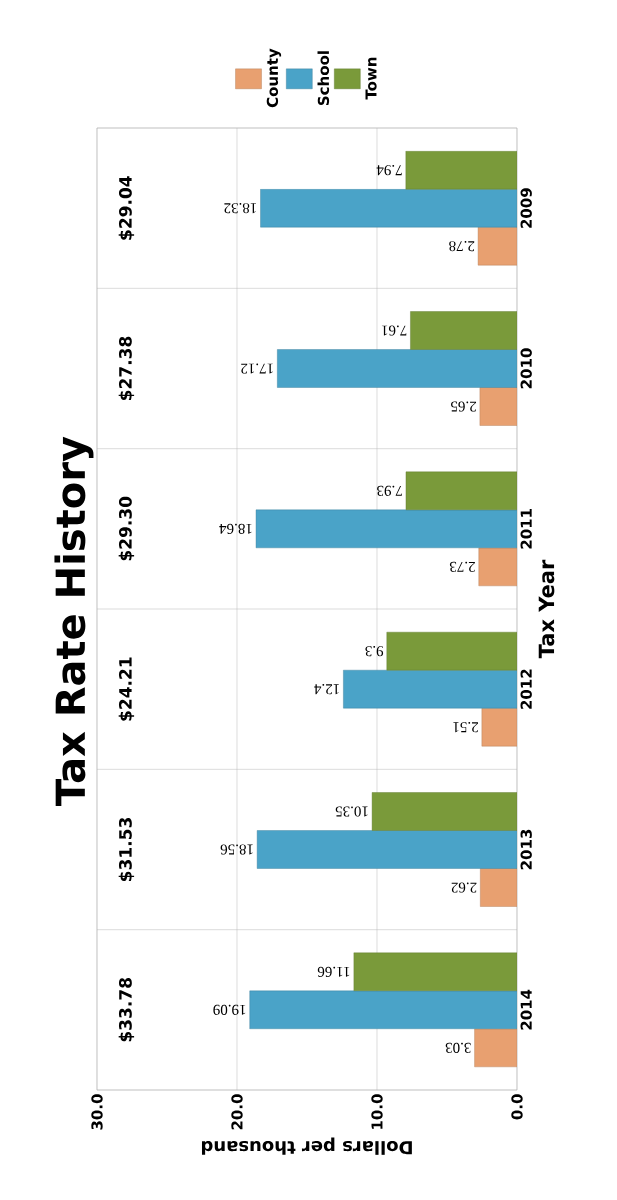  What do you see at coordinates (374, 651) in the screenshot?
I see `data-label: 9.3` at bounding box center [374, 651].